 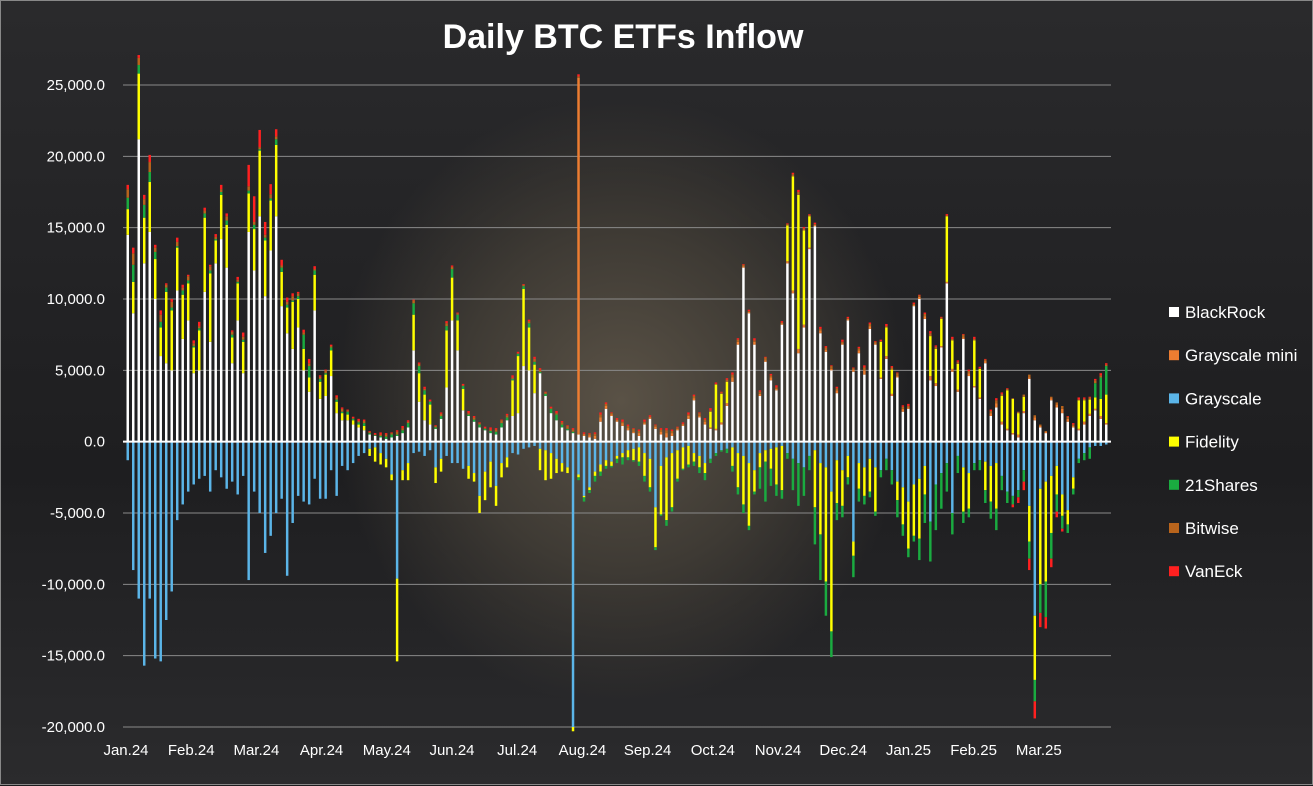 I want to click on x-tick-label: Jan.24, so click(x=125, y=750).